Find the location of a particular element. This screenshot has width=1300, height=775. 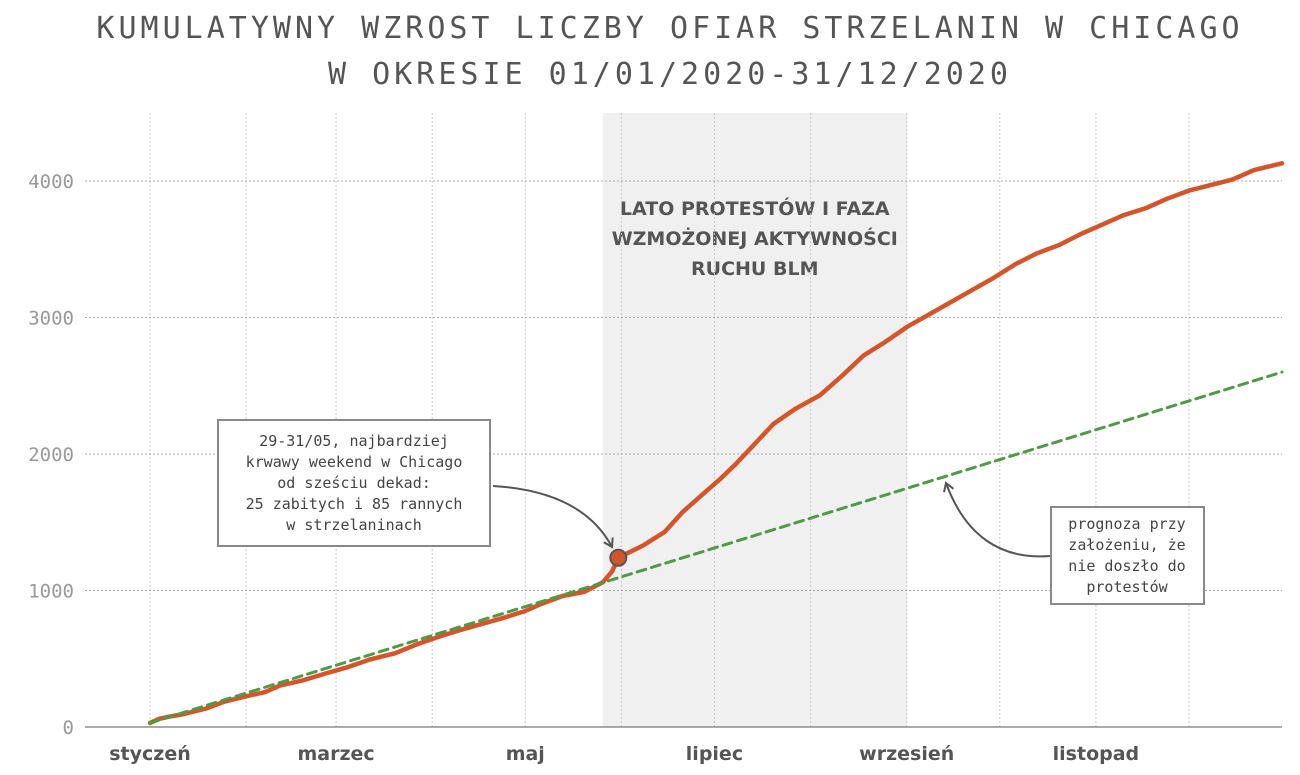

annotation-text-forecast: założeniu, że is located at coordinates (1126, 545).